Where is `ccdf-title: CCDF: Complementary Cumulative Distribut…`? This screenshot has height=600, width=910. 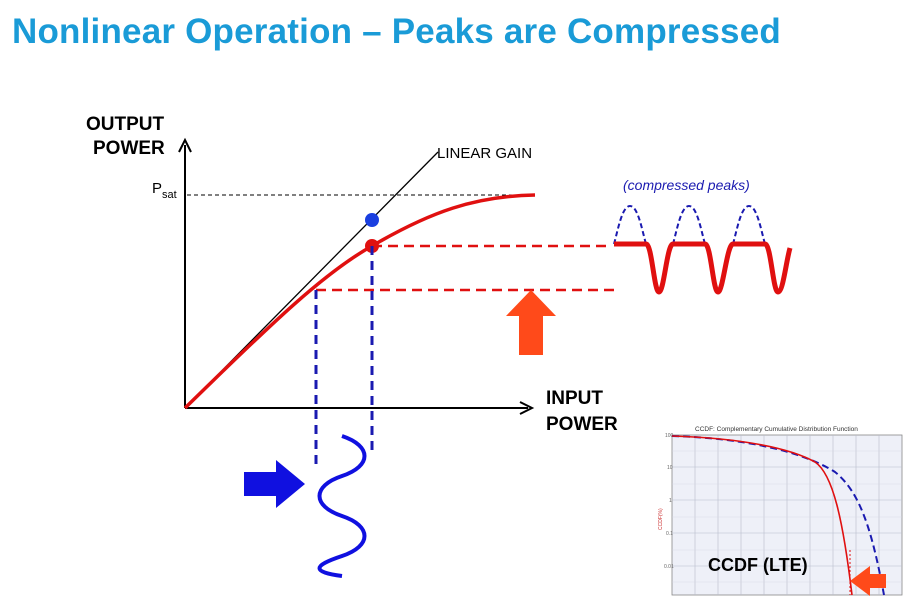
ccdf-title: CCDF: Complementary Cumulative Distribut… is located at coordinates (776, 429).